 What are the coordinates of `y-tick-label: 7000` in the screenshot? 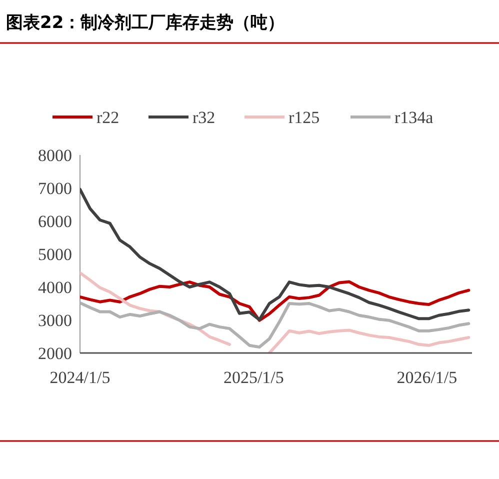 It's located at (55, 188).